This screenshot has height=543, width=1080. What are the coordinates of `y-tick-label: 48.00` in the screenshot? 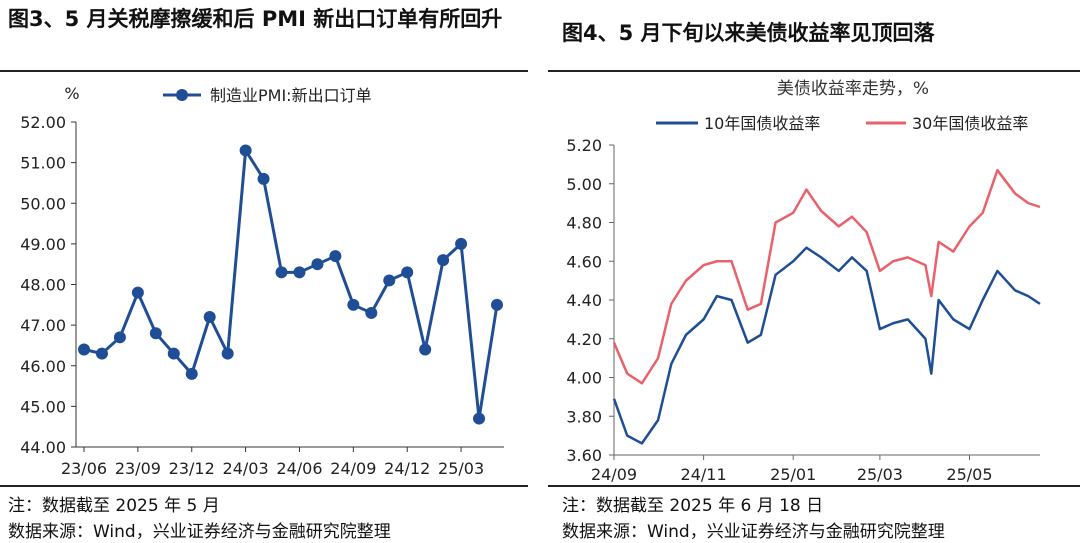 It's located at (43, 285).